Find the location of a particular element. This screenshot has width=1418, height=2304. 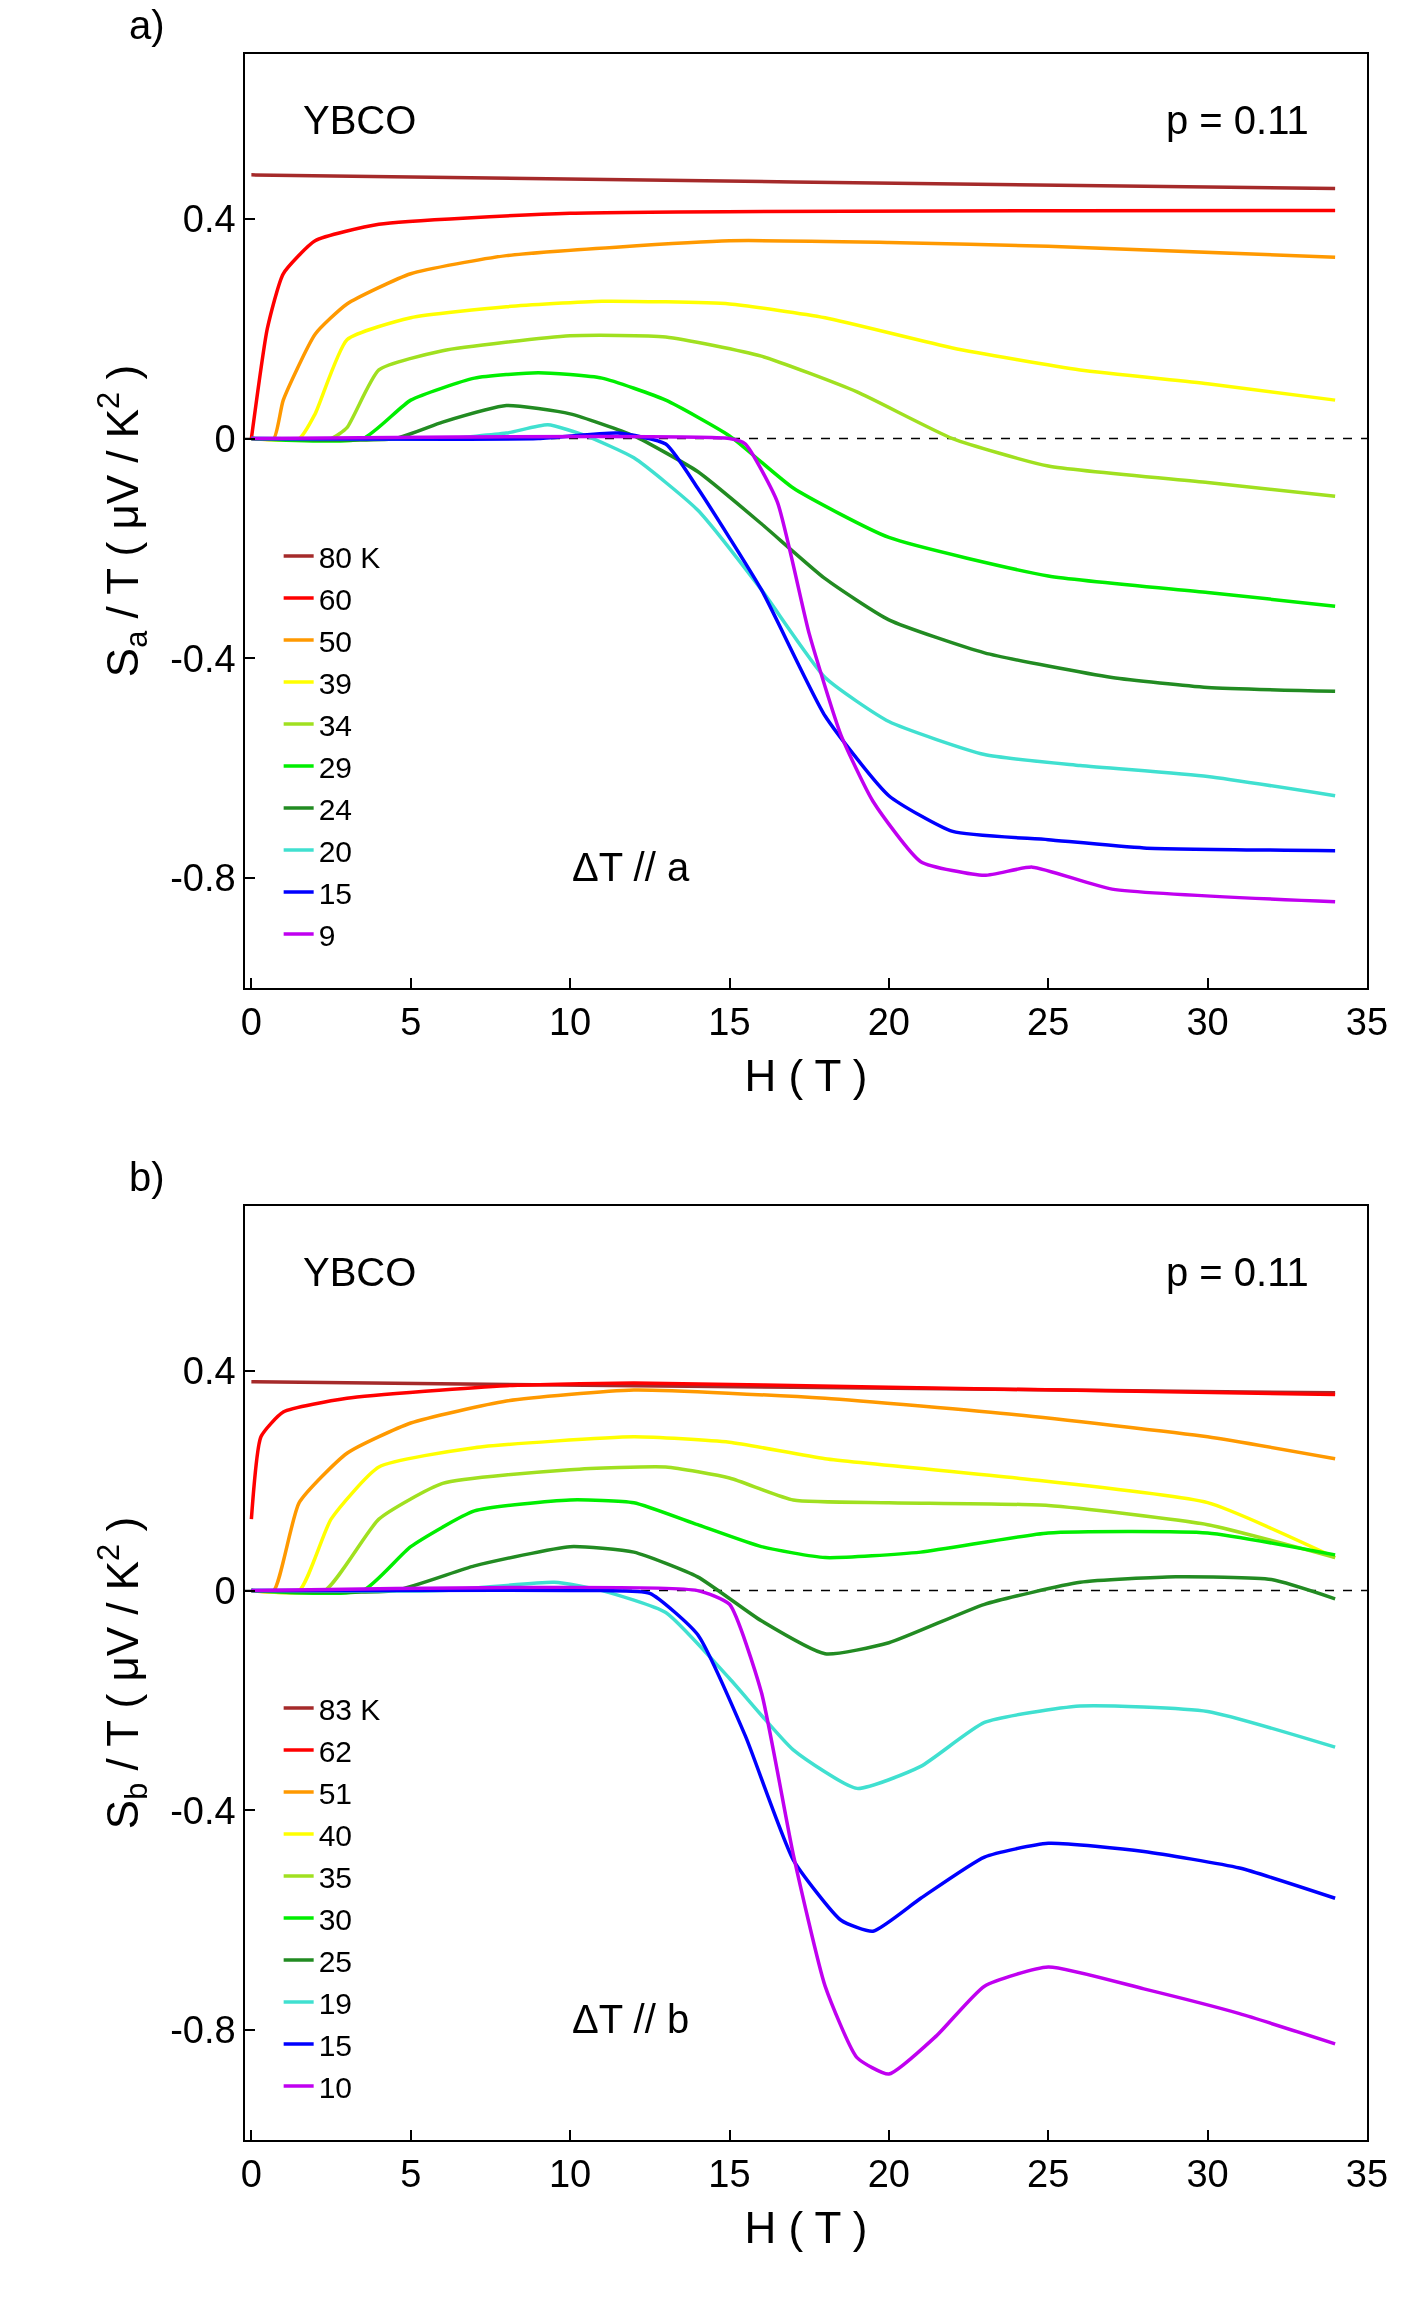

legend-label: 62 is located at coordinates (335, 1751).